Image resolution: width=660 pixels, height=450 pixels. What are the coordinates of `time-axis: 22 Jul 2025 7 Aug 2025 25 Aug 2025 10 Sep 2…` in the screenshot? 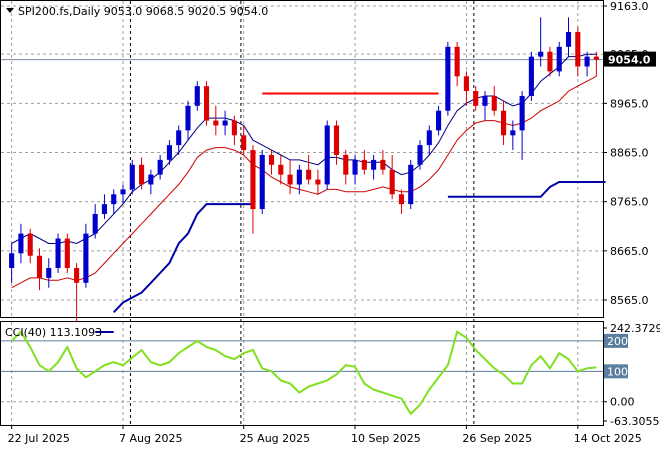 It's located at (325, 435).